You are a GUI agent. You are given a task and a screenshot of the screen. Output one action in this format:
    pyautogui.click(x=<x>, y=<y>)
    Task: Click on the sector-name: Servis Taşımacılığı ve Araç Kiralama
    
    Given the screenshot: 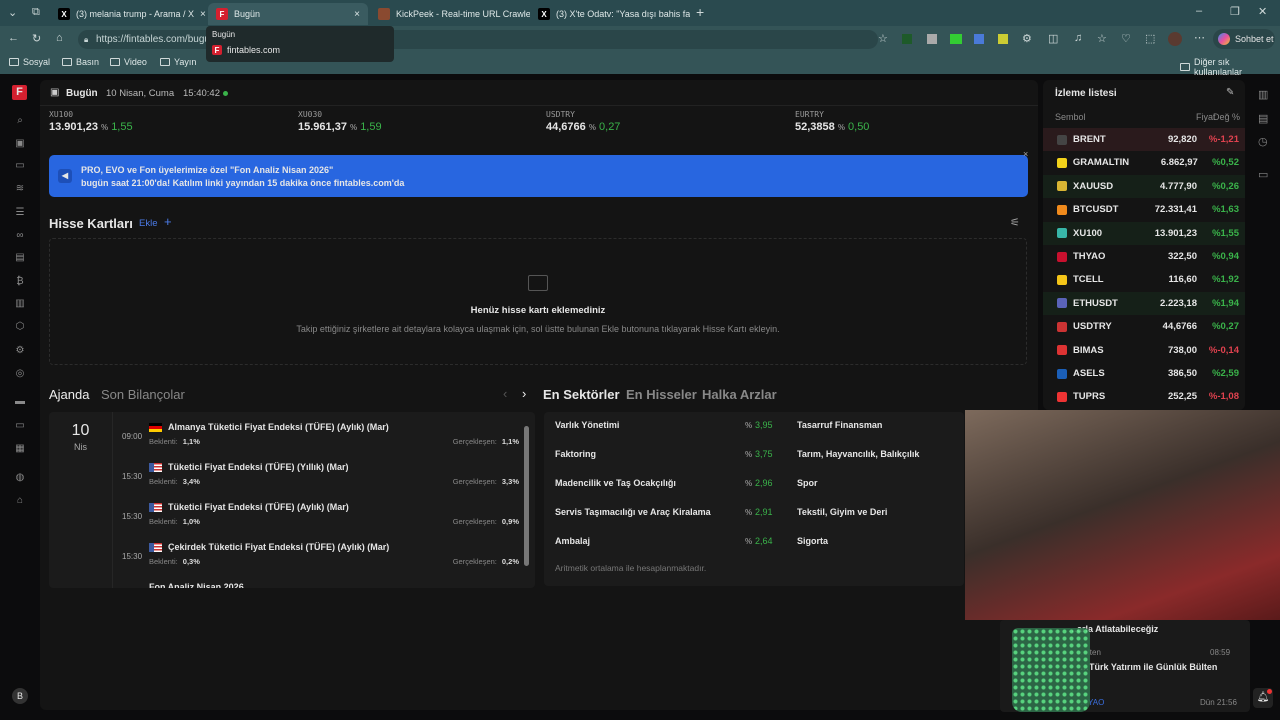 What is the action you would take?
    pyautogui.click(x=633, y=512)
    